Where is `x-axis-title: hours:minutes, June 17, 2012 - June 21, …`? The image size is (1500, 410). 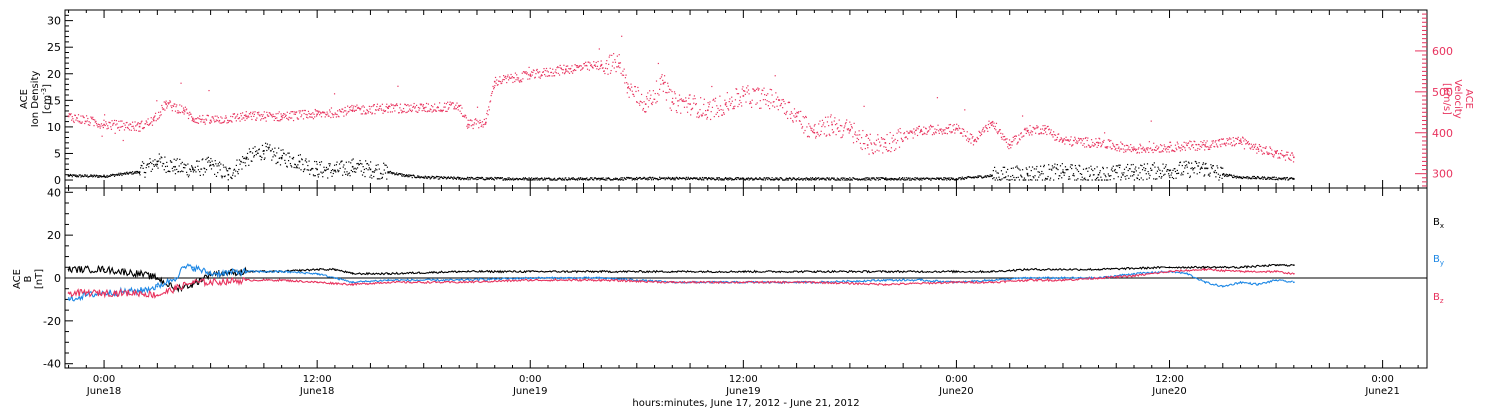 x-axis-title: hours:minutes, June 17, 2012 - June 21, … is located at coordinates (745, 403).